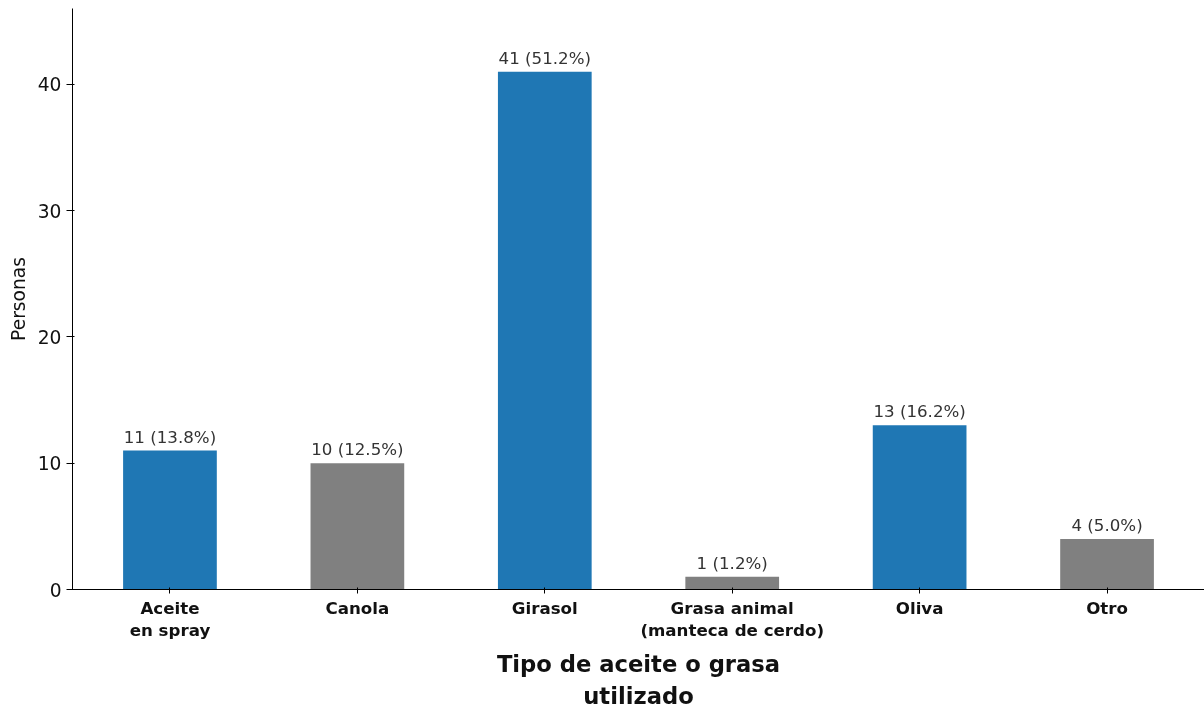 The width and height of the screenshot is (1204, 711). I want to click on data-label: 41 (51.2%), so click(544, 58).